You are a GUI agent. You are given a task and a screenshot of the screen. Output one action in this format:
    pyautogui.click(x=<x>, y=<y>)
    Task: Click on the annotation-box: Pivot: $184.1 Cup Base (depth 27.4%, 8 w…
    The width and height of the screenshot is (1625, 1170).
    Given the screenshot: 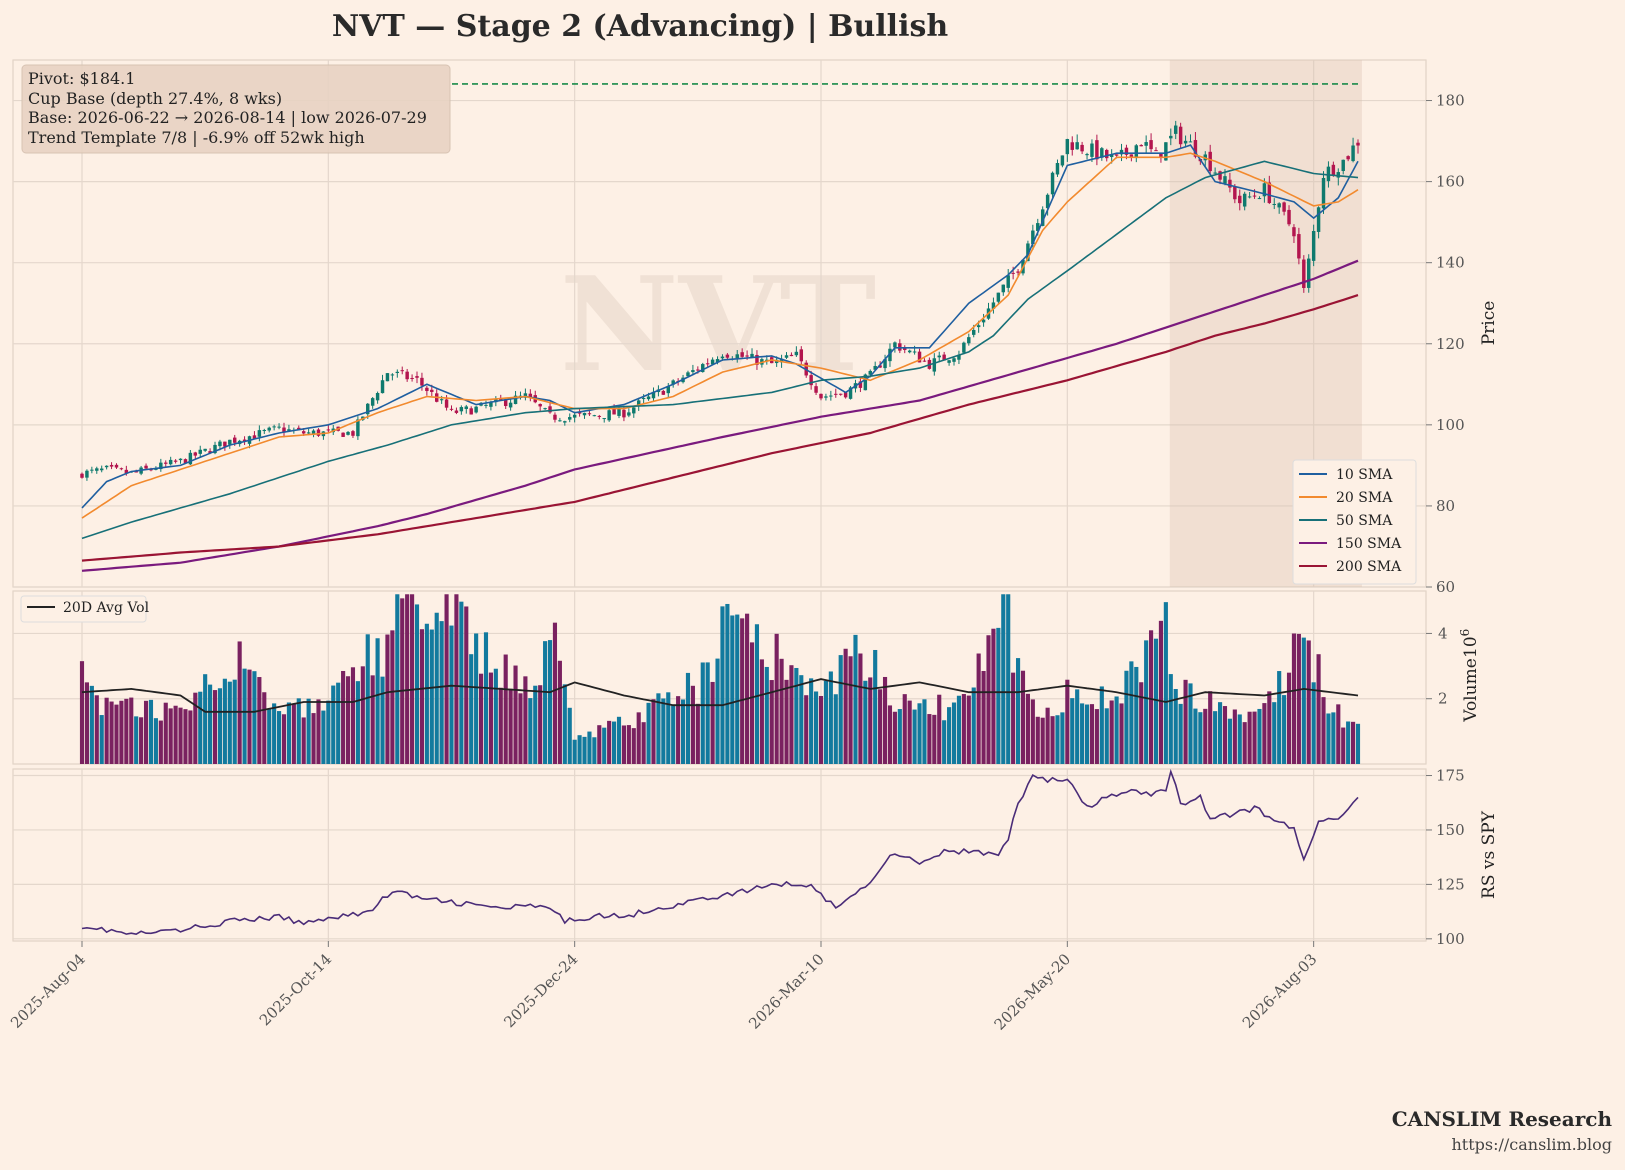 What is the action you would take?
    pyautogui.click(x=236, y=109)
    